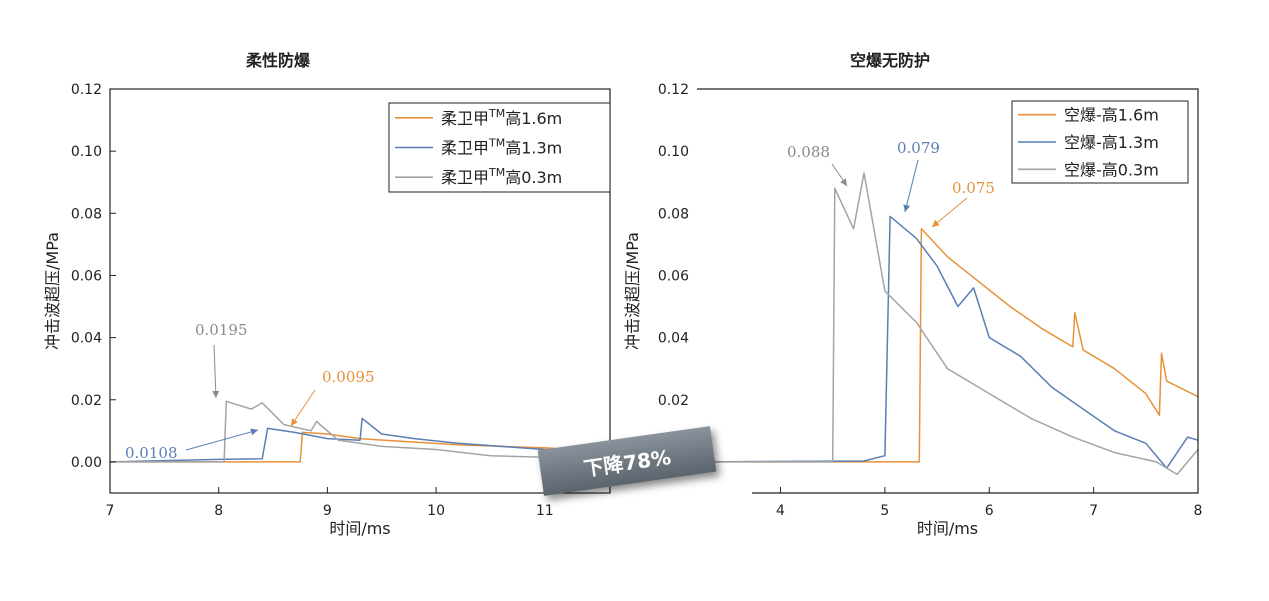 The image size is (1269, 601). What do you see at coordinates (989, 511) in the screenshot?
I see `x-tick-label: 6` at bounding box center [989, 511].